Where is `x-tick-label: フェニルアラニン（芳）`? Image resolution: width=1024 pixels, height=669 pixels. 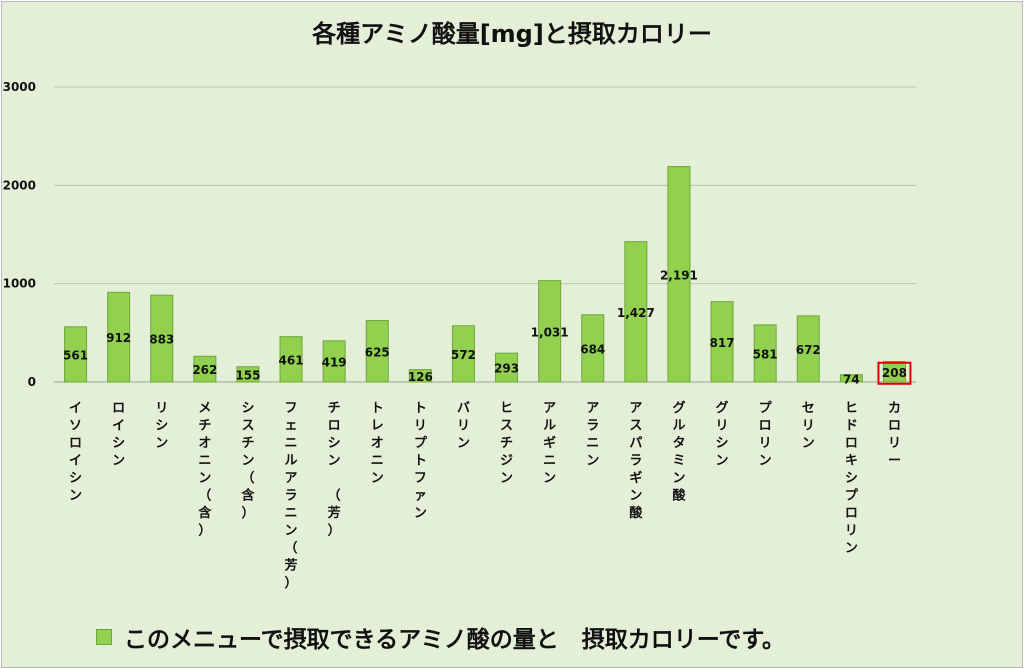 x-tick-label: フェニルアラニン（芳） is located at coordinates (291, 496).